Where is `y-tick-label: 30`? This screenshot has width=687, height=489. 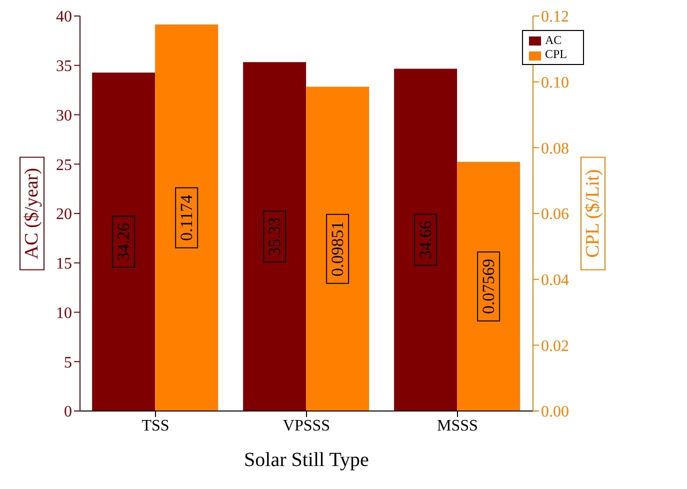
y-tick-label: 30 is located at coordinates (64, 115).